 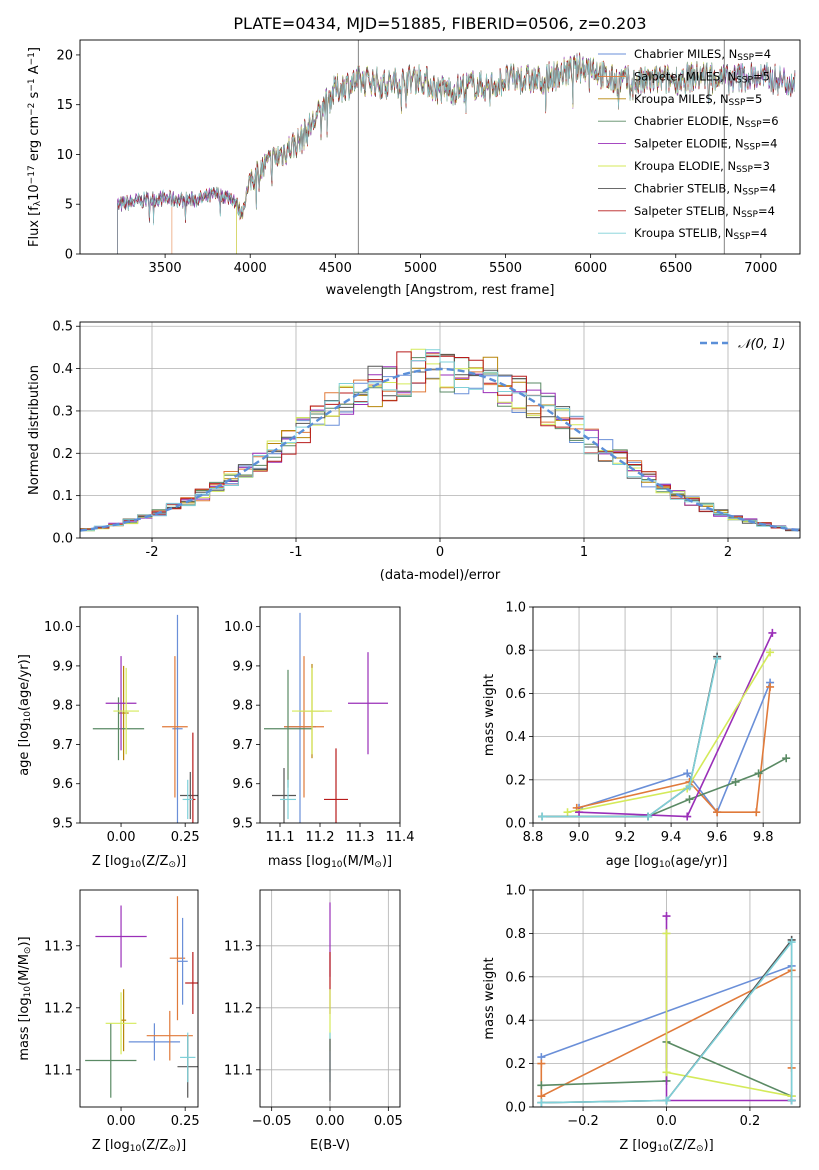 What do you see at coordinates (702, 77) in the screenshot?
I see `legend-label-1: Salpeter MILES, NSSP=5` at bounding box center [702, 77].